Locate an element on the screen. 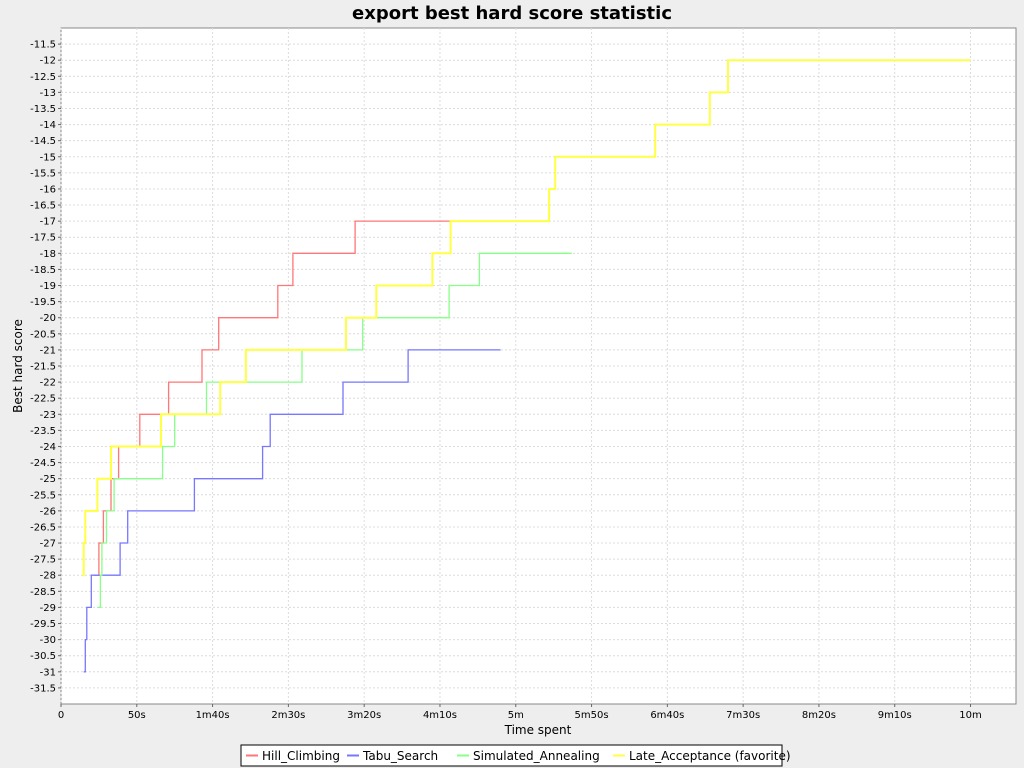 The width and height of the screenshot is (1024, 768). y-tick-label: -21 is located at coordinates (48, 350).